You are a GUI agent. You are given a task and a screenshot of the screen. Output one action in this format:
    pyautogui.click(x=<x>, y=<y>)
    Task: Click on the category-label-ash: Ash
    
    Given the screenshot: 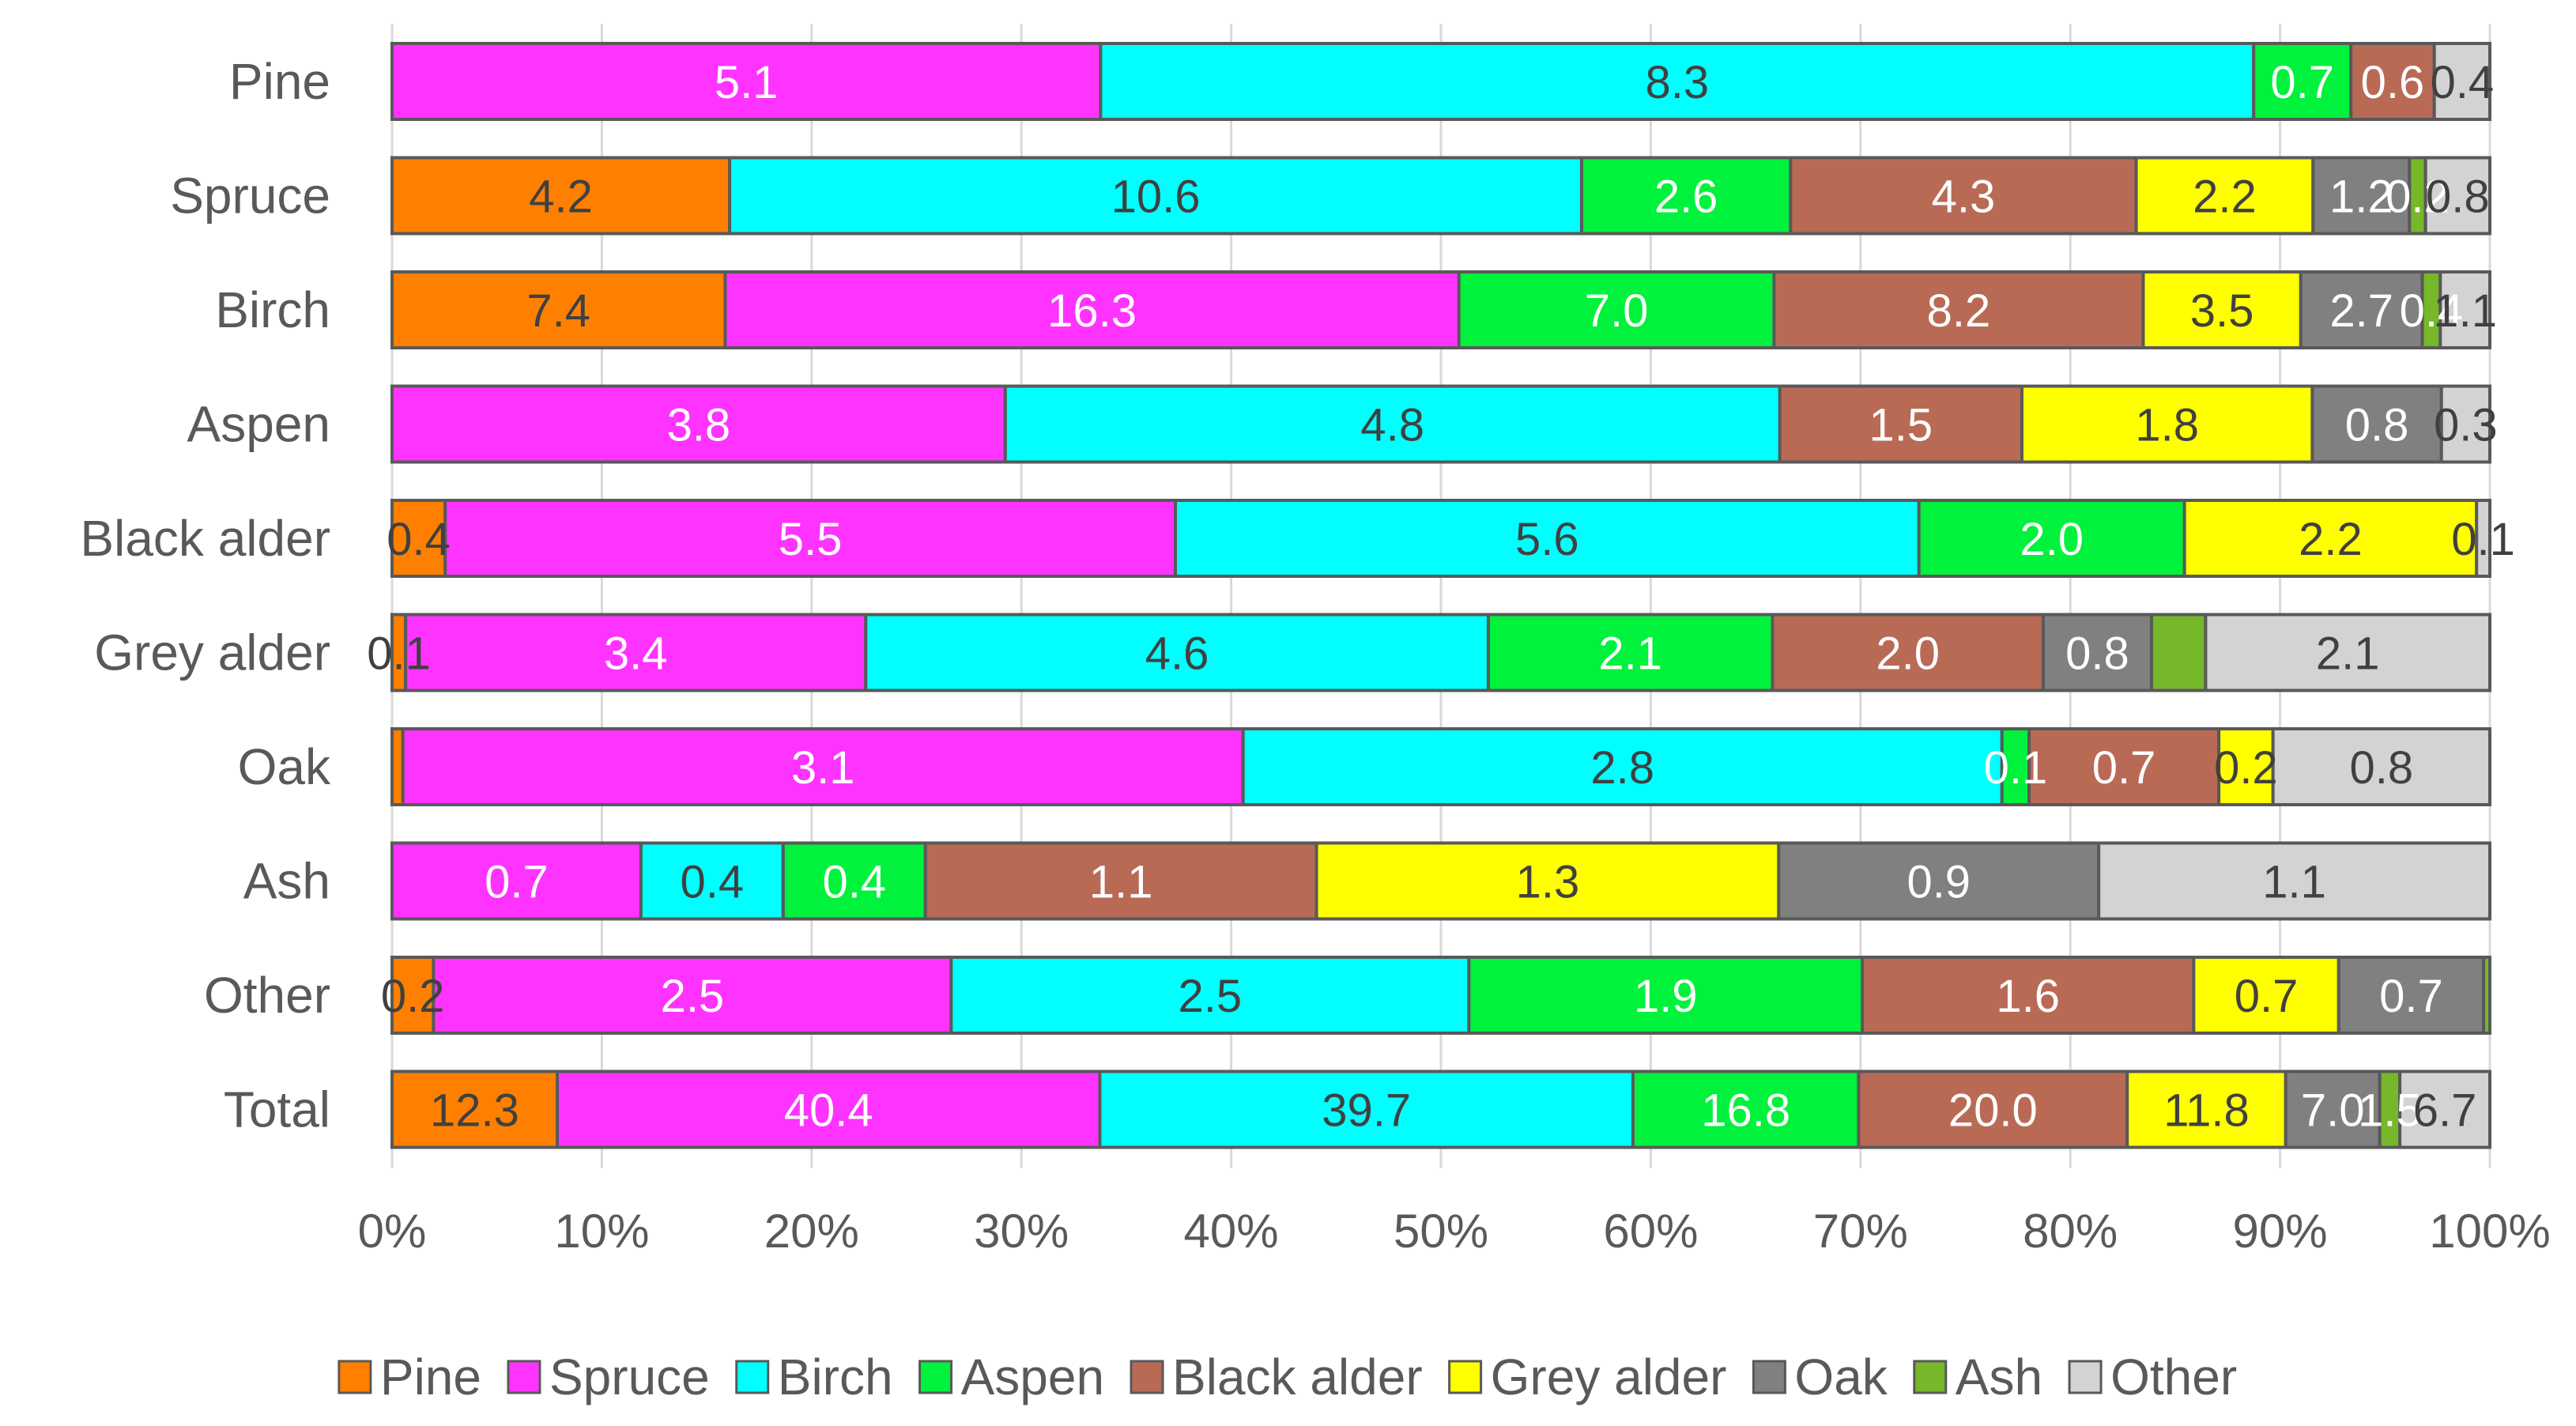 What is the action you would take?
    pyautogui.click(x=286, y=881)
    